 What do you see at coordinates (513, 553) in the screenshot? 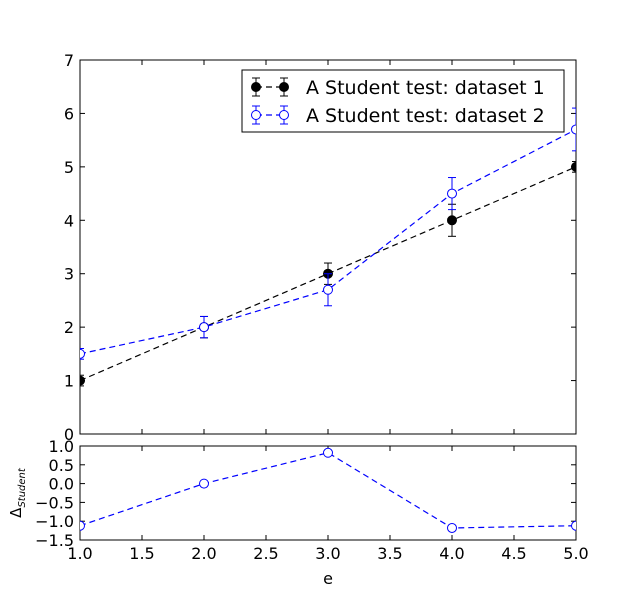
I see `residual-xtick-label: 4.5` at bounding box center [513, 553].